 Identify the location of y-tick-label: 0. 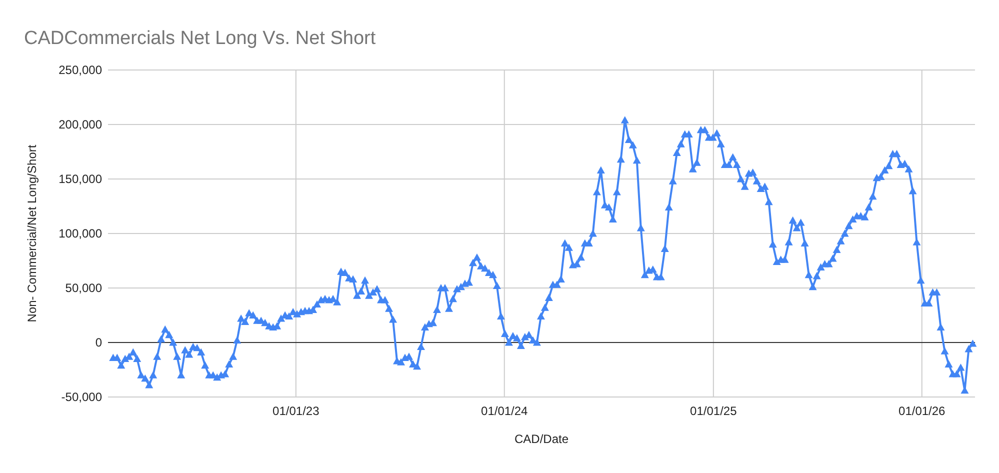
(98, 343).